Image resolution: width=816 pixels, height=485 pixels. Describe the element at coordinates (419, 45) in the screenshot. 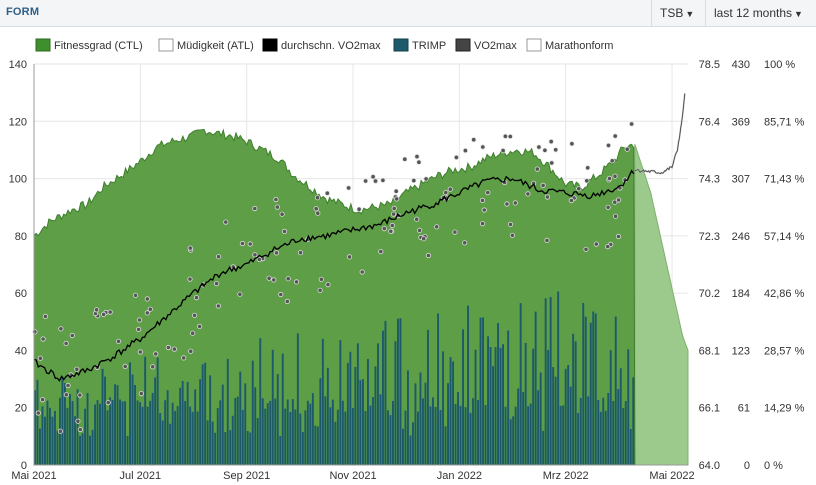

I see `legend-item: TRIMP` at that location.